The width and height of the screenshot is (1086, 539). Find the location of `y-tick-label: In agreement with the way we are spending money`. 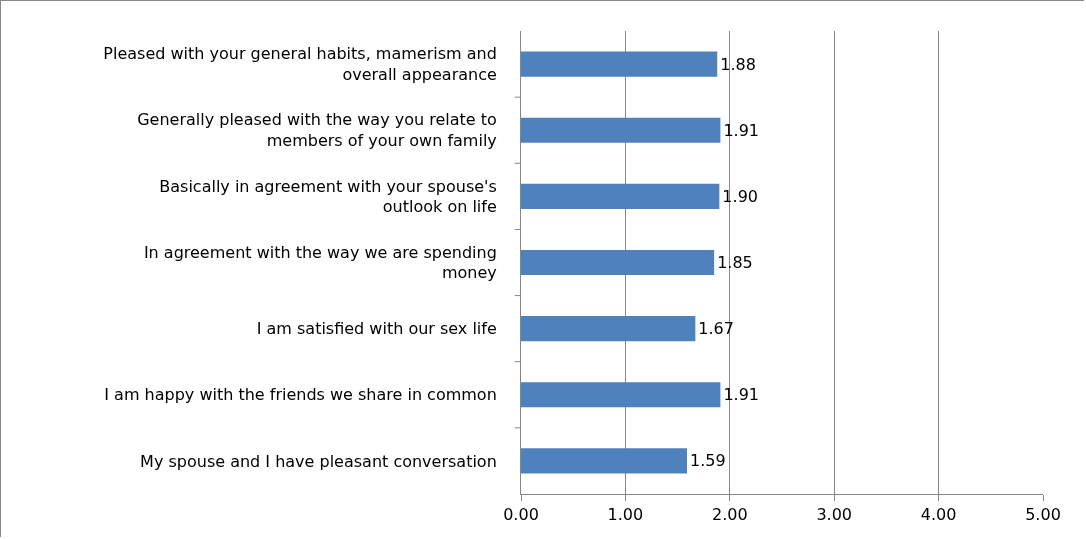

y-tick-label: In agreement with the way we are spending money is located at coordinates (320, 262).